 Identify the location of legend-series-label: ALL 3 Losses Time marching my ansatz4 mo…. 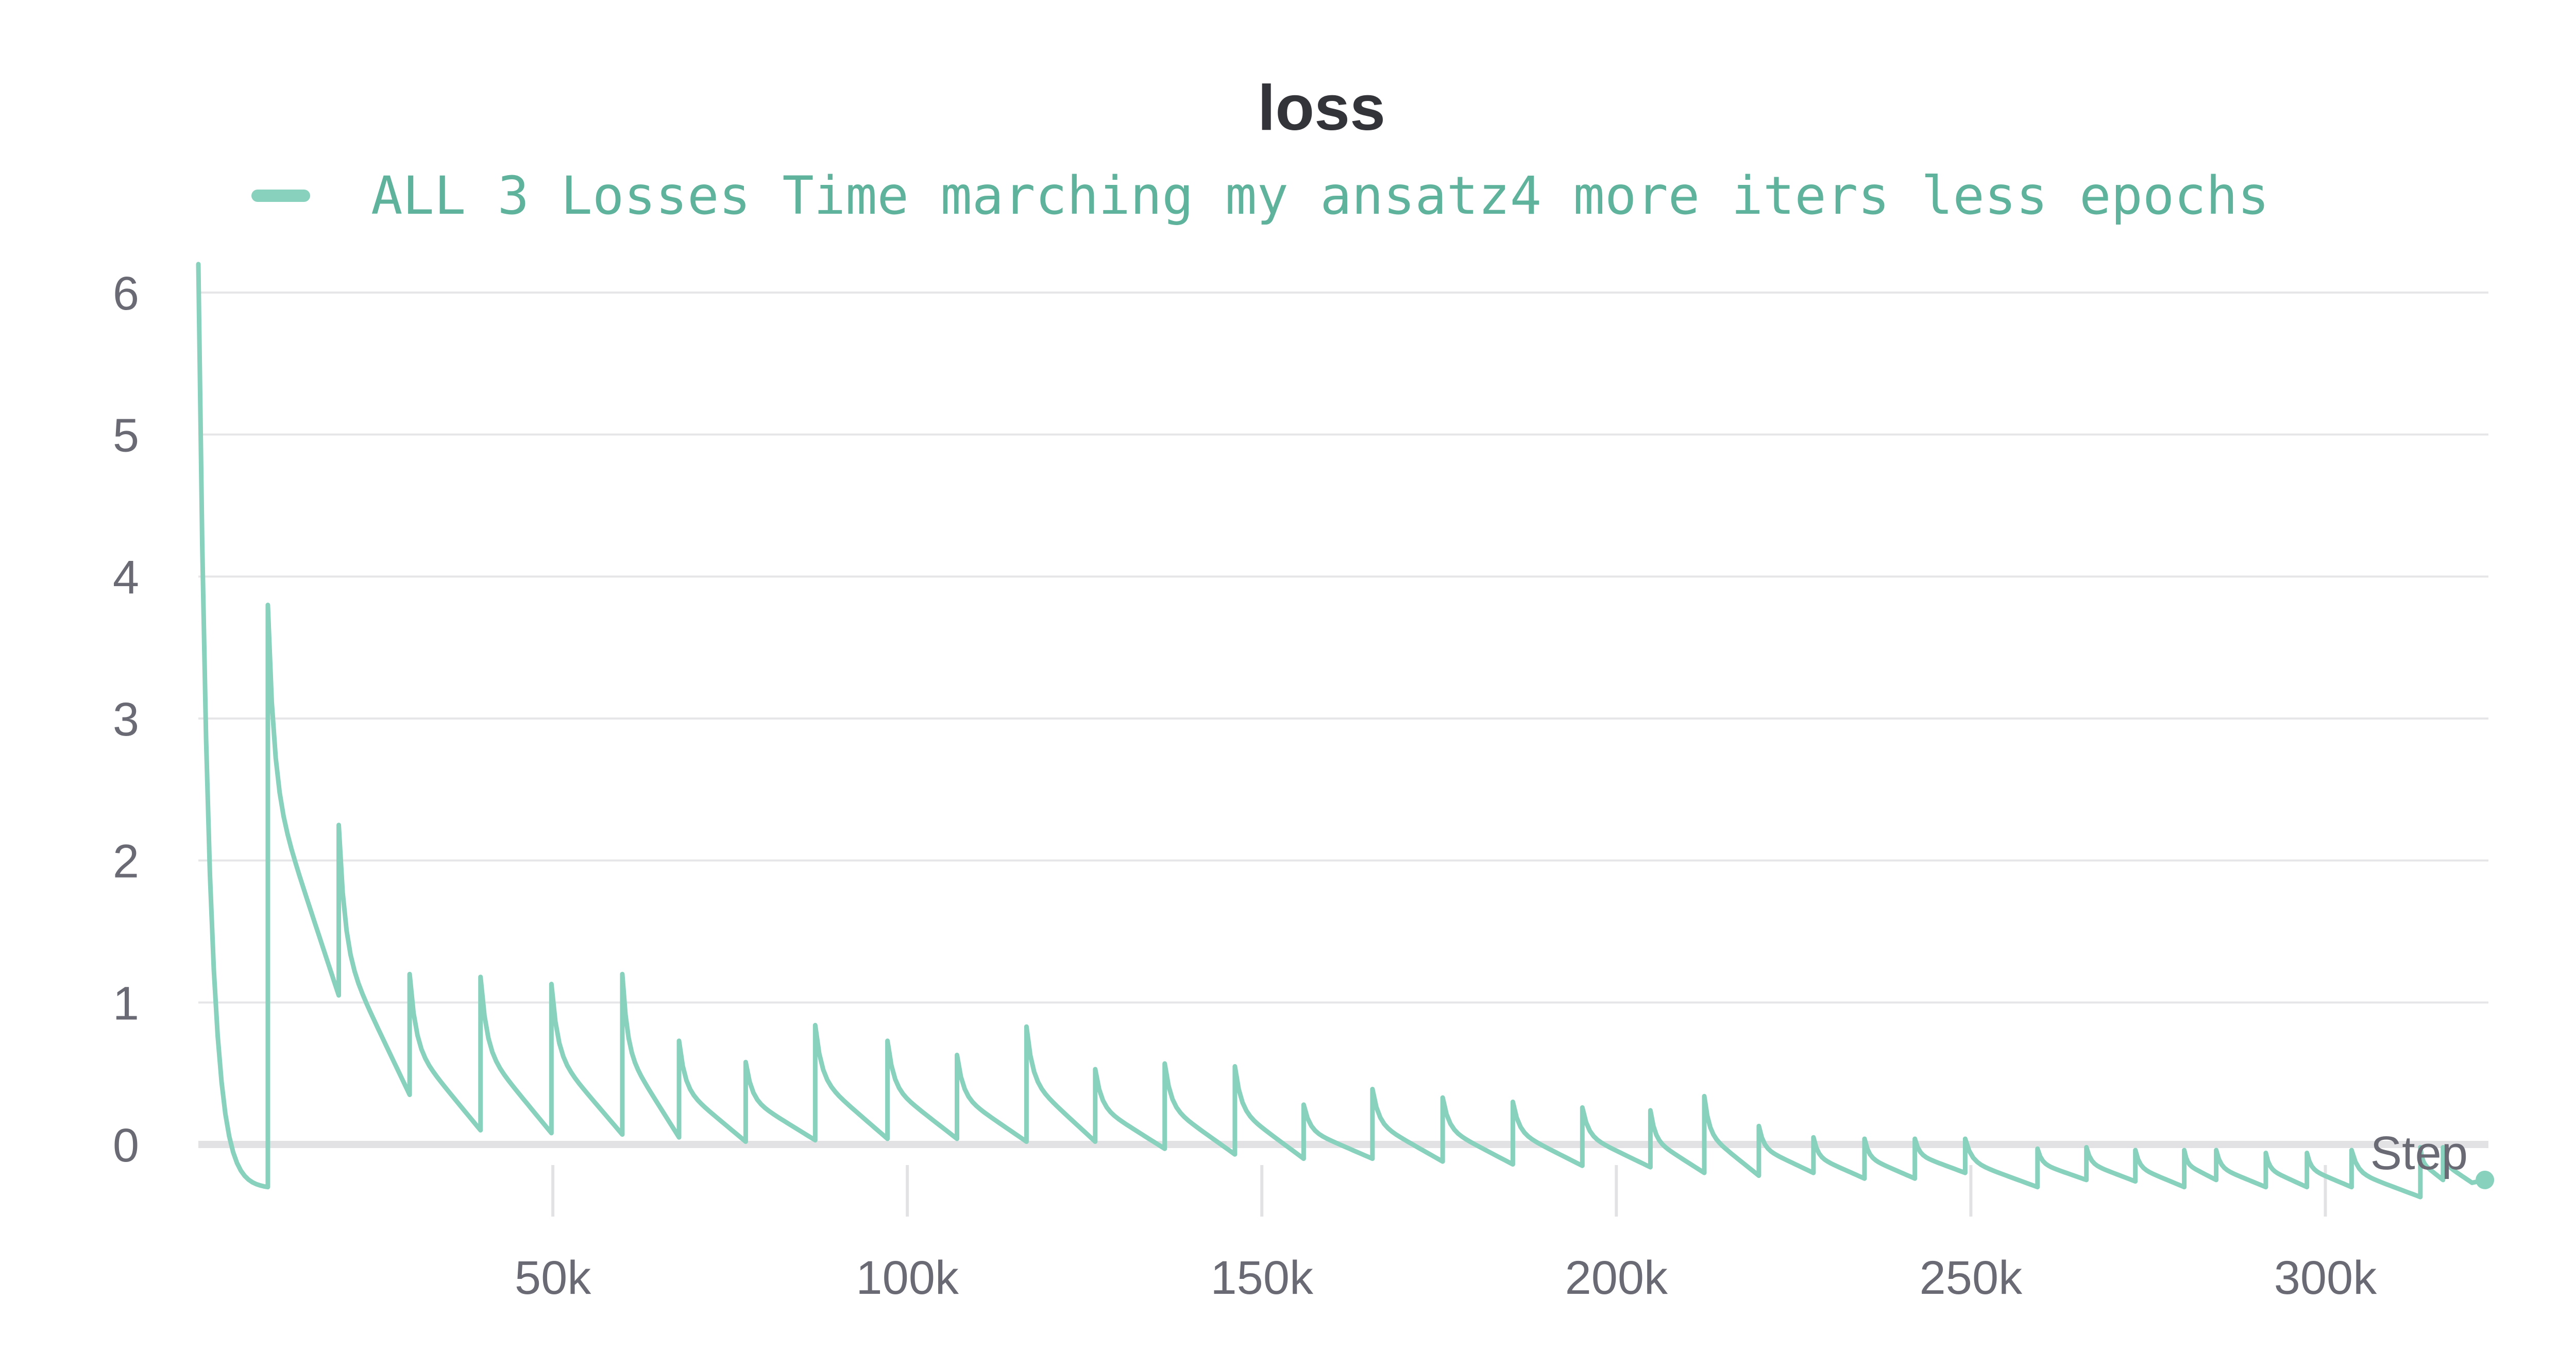
(1320, 196).